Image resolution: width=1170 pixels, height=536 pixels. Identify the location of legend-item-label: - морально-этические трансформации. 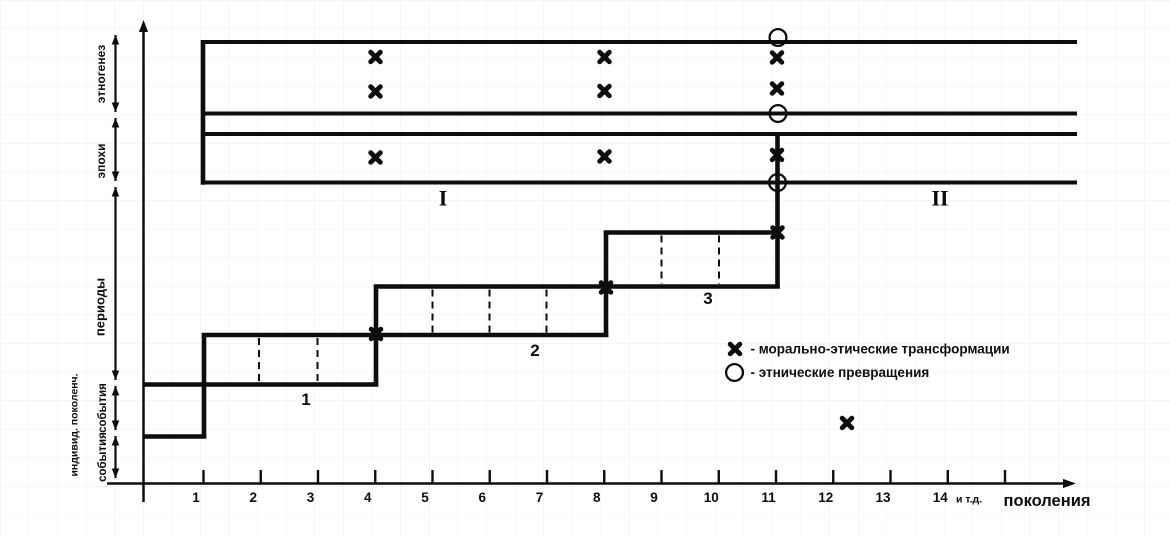
(880, 349).